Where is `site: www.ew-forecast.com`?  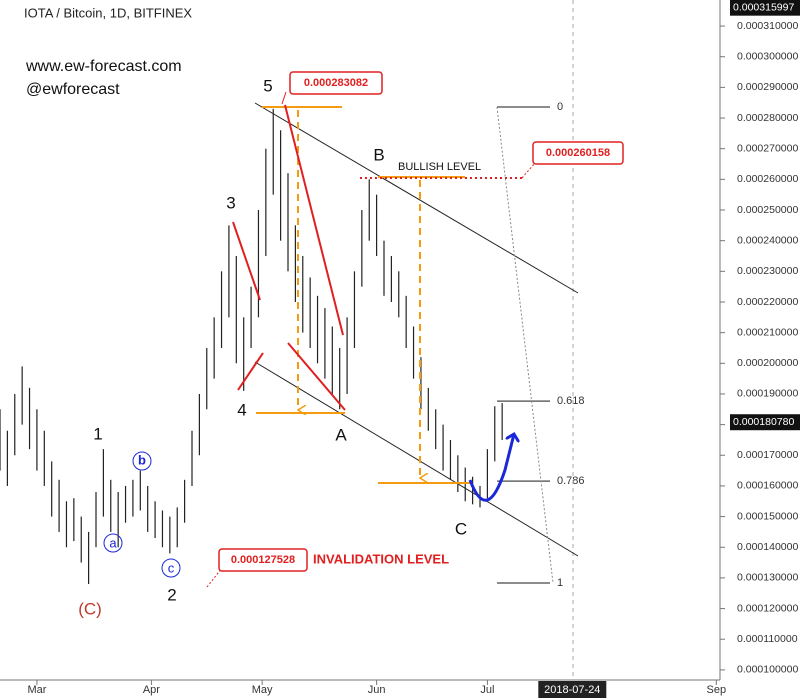
site: www.ew-forecast.com is located at coordinates (103, 66).